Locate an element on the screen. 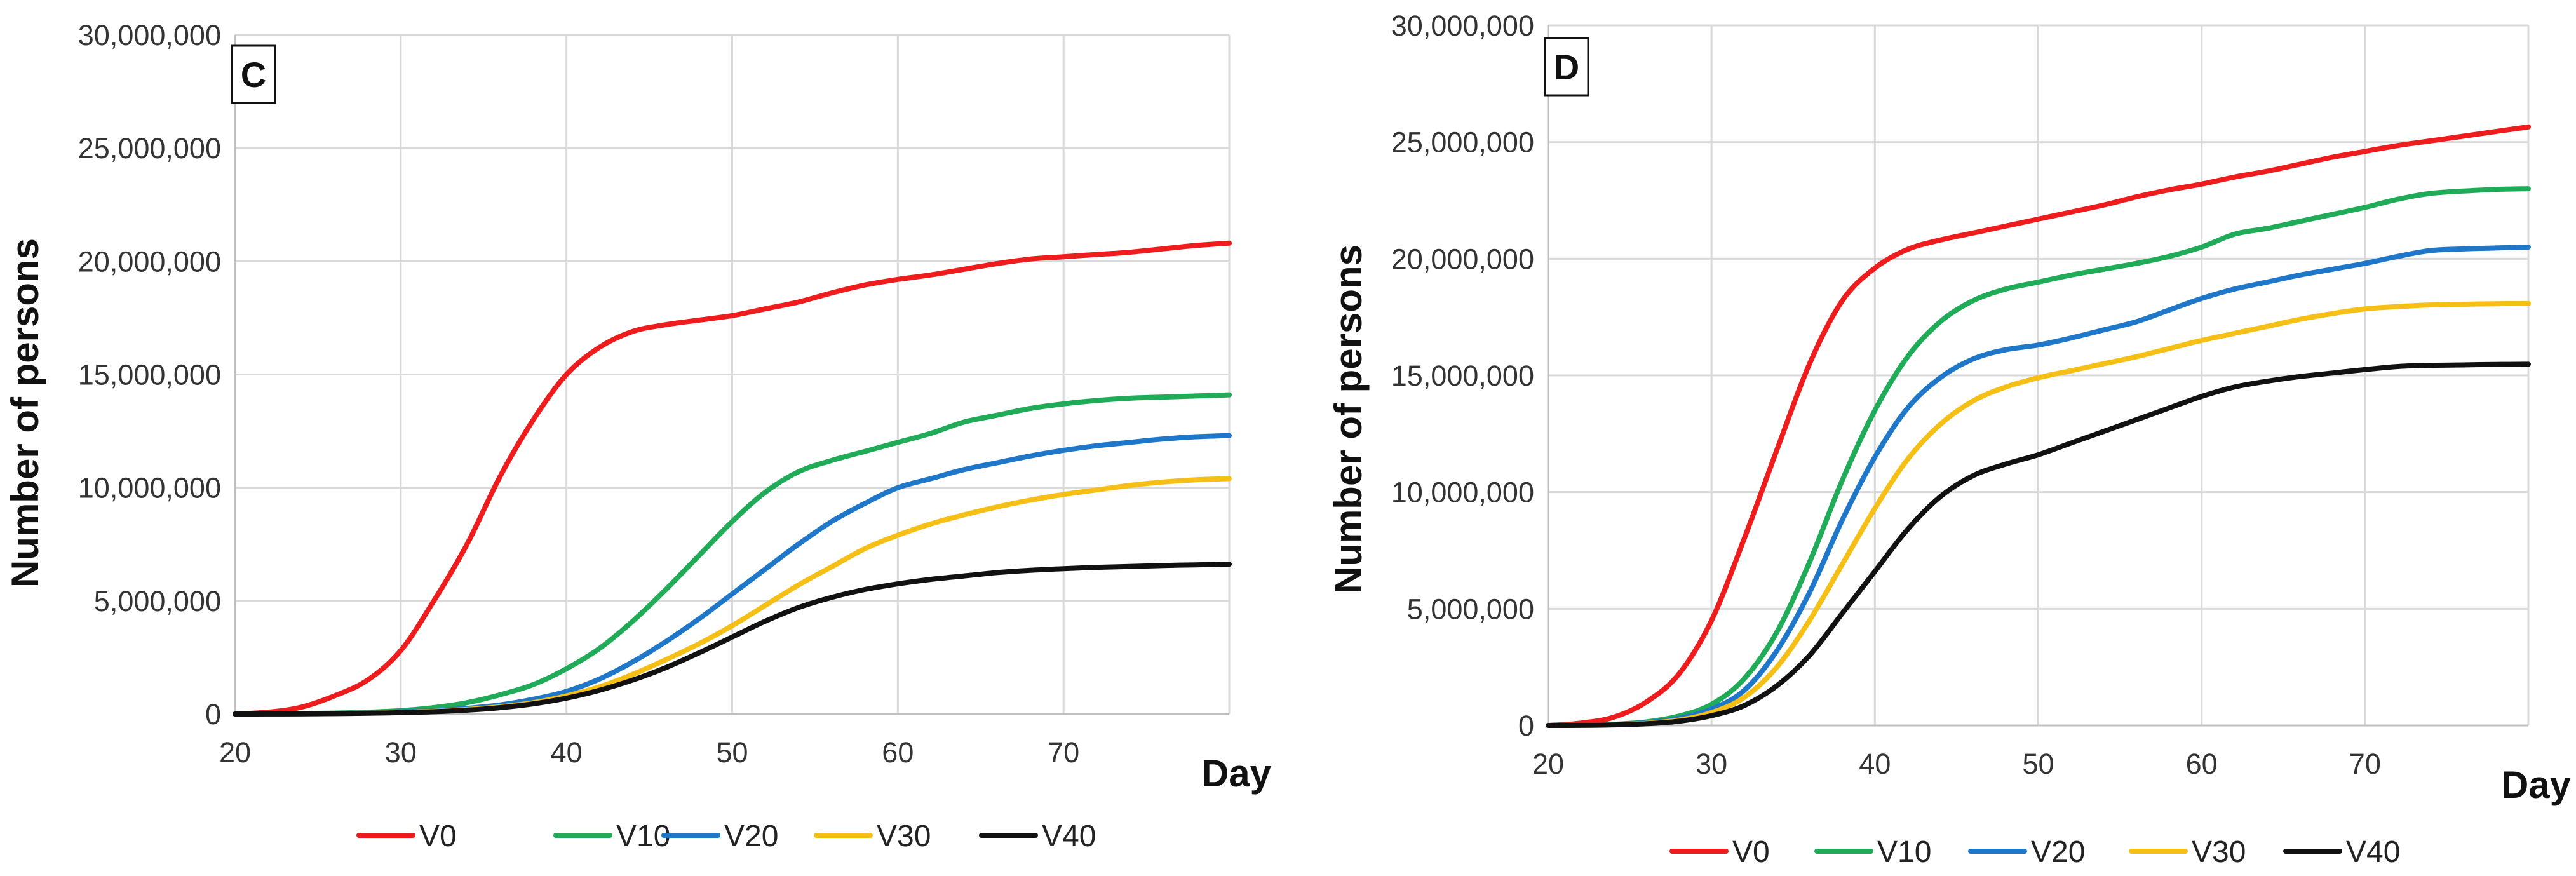 This screenshot has width=2576, height=876. panel-label: C is located at coordinates (253, 75).